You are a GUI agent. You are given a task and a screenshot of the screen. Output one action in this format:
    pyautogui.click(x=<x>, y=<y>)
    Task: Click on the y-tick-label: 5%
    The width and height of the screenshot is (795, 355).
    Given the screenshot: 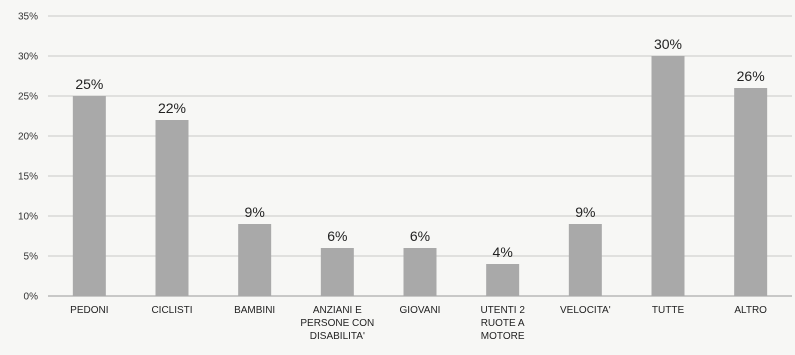 What is the action you would take?
    pyautogui.click(x=31, y=257)
    